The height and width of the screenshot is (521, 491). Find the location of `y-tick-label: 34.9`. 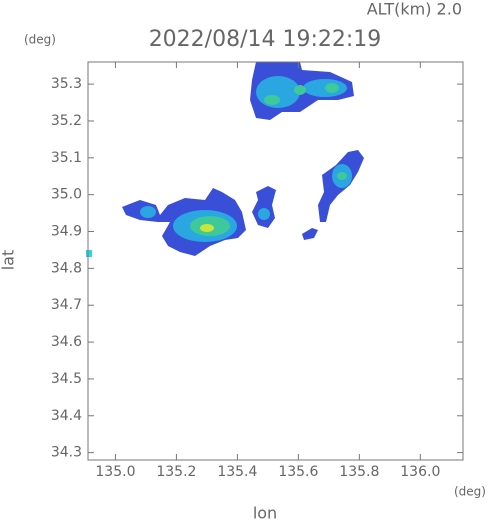

y-tick-label: 34.9 is located at coordinates (66, 232).